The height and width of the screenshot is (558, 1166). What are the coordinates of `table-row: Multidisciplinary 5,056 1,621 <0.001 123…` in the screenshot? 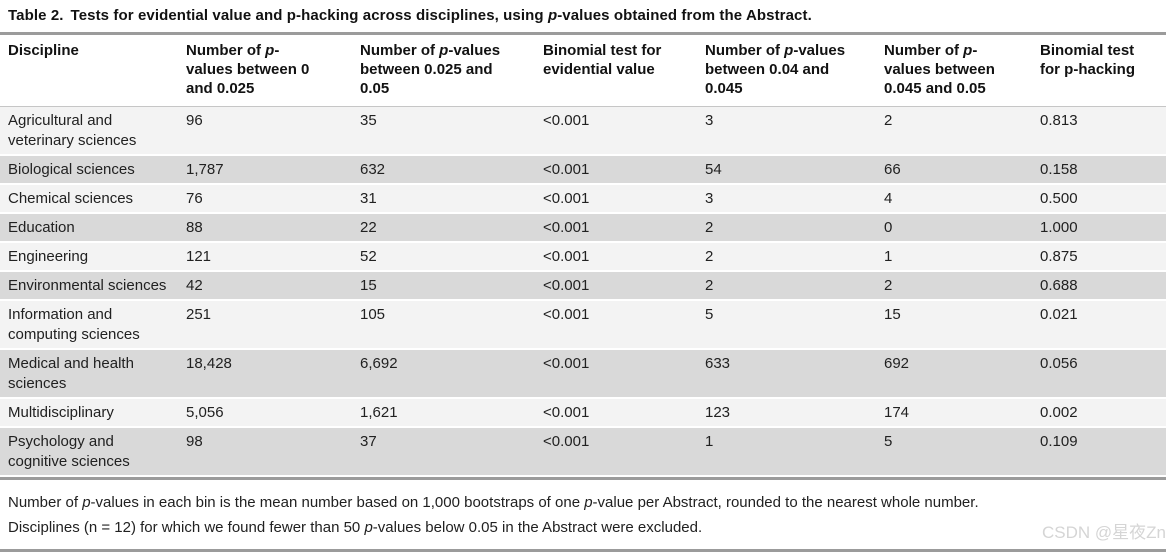 It's located at (583, 413).